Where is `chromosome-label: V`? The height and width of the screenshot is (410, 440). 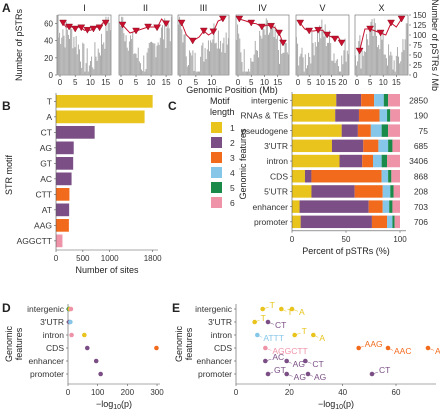
chromosome-label: V is located at coordinates (322, 8).